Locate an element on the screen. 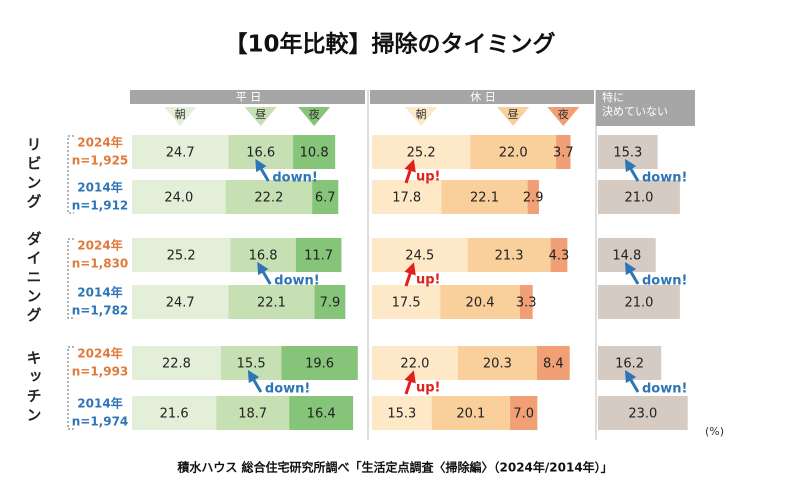 This screenshot has width=800, height=494. value-label: 4.3 is located at coordinates (559, 256).